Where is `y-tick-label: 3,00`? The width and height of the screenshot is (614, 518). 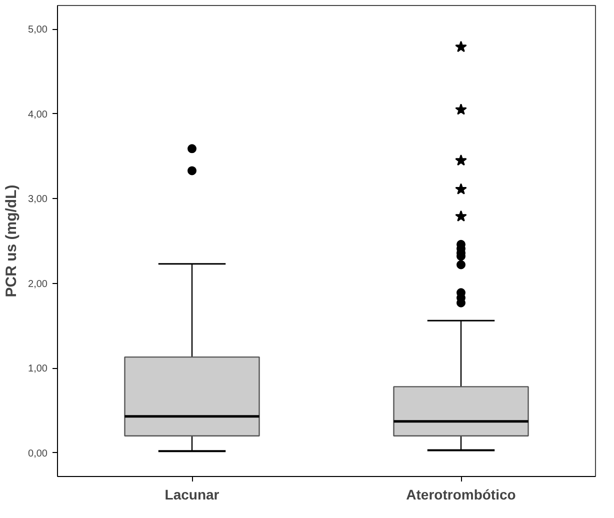
y-tick-label: 3,00 is located at coordinates (38, 200).